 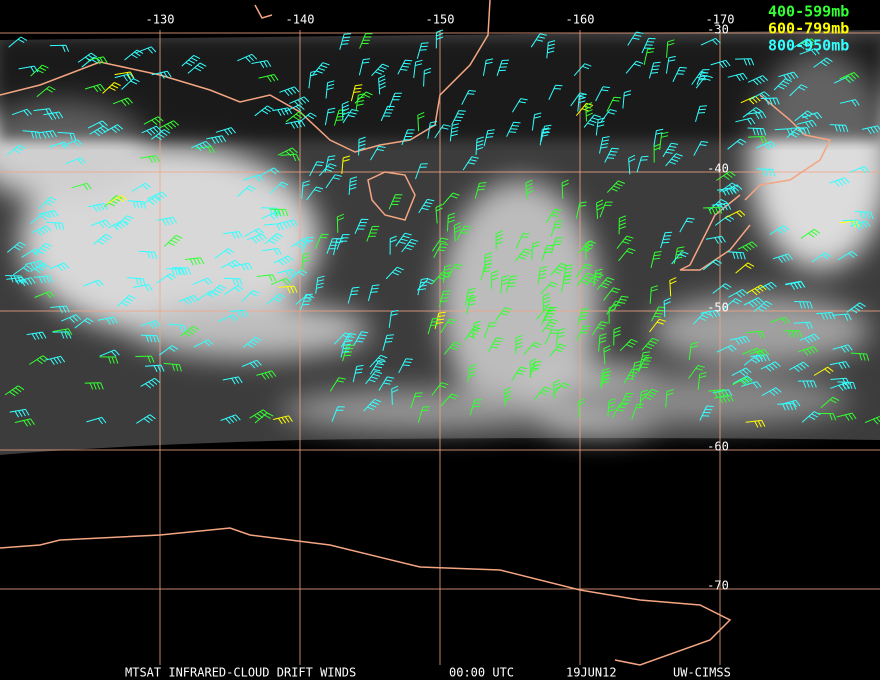 What do you see at coordinates (300, 20) in the screenshot?
I see `lon-label: -140` at bounding box center [300, 20].